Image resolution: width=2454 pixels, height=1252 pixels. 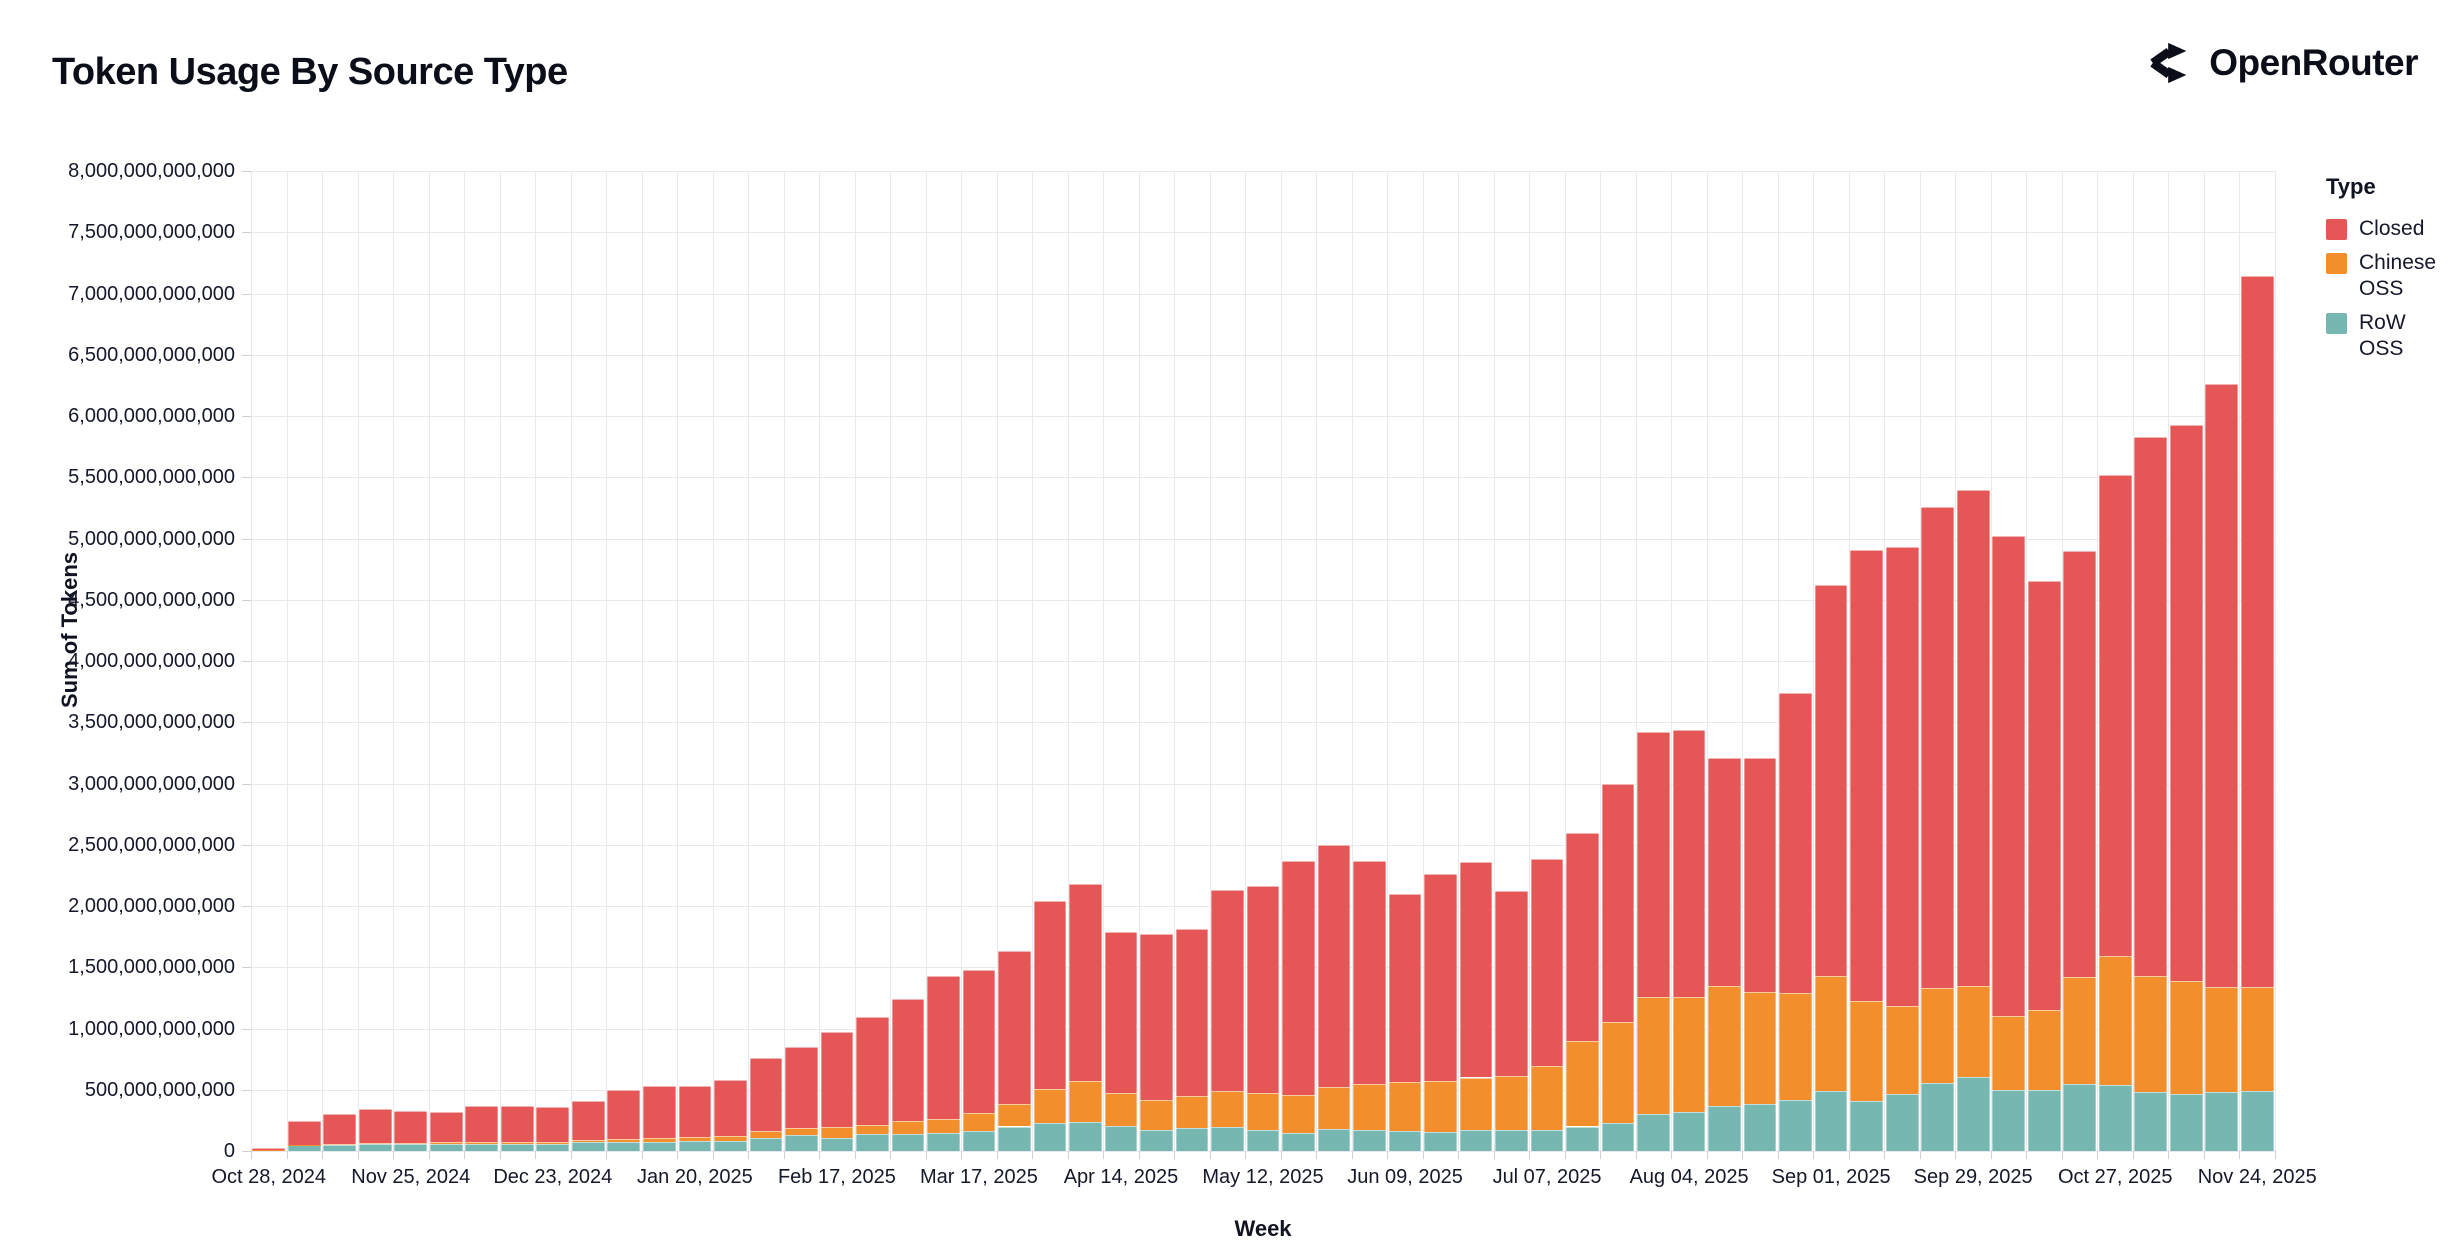 What do you see at coordinates (2389, 229) in the screenshot?
I see `legend-item-closed: Closed` at bounding box center [2389, 229].